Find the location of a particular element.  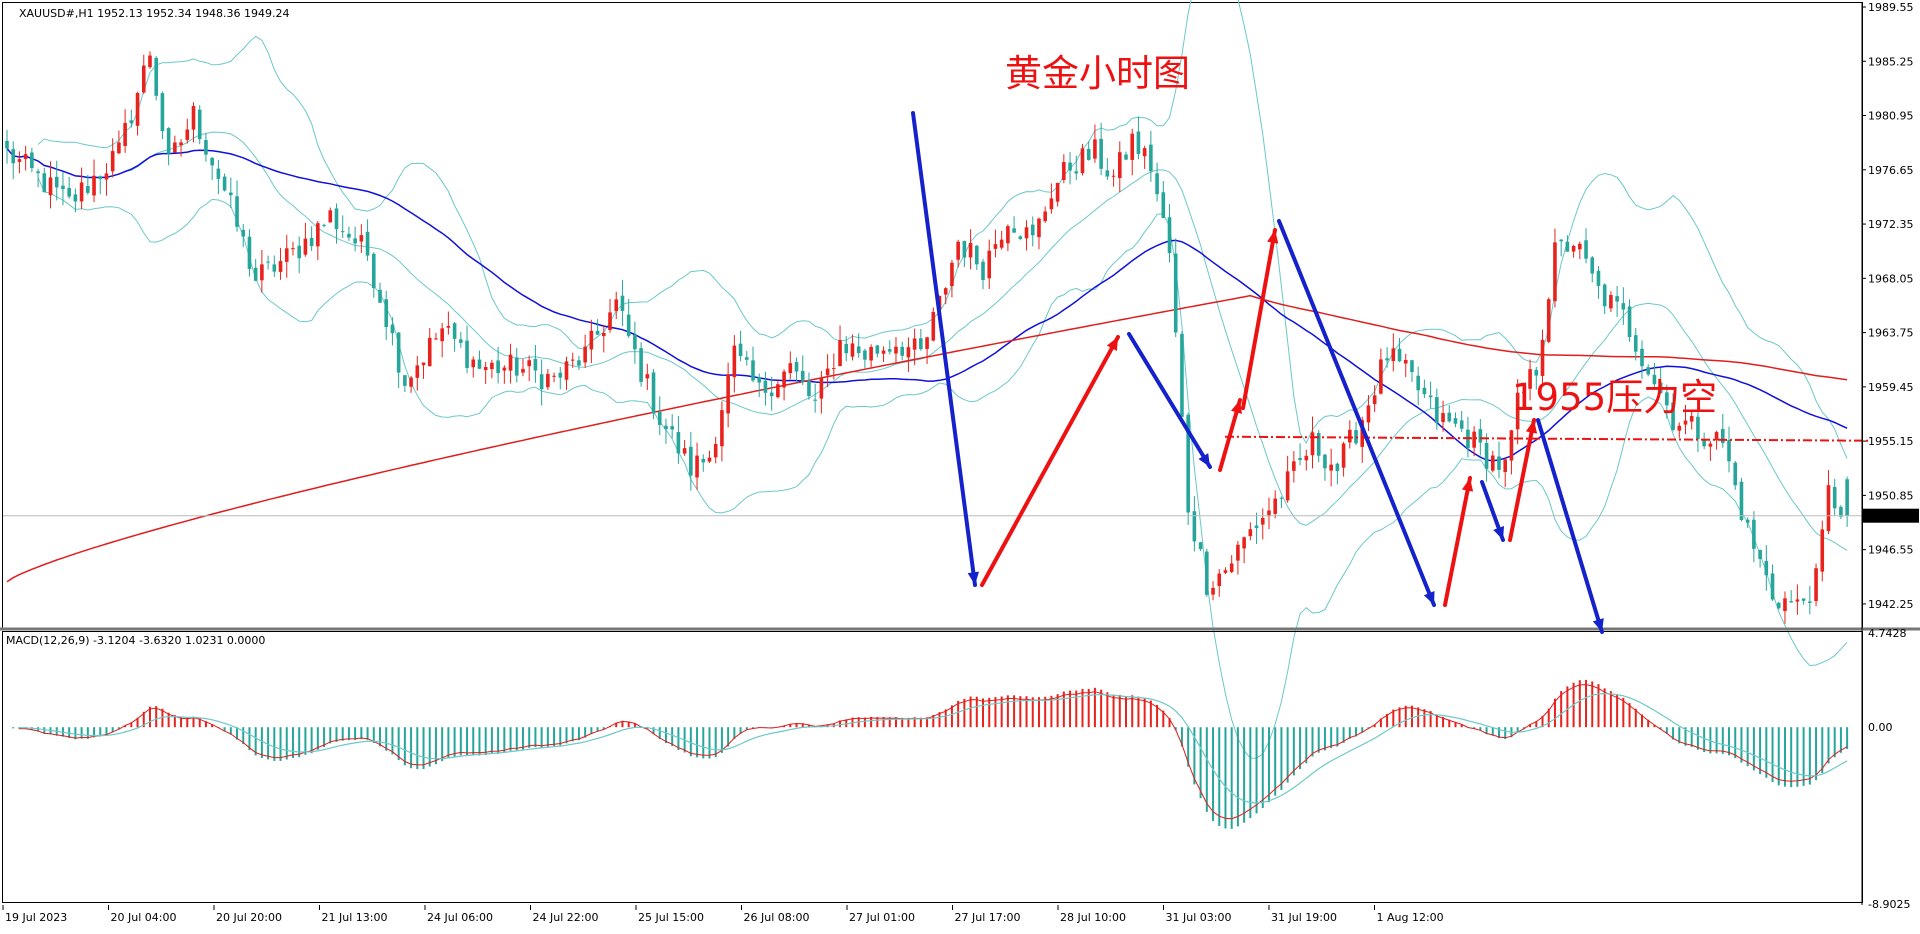

arrow-red-1-head is located at coordinates (1112, 344).